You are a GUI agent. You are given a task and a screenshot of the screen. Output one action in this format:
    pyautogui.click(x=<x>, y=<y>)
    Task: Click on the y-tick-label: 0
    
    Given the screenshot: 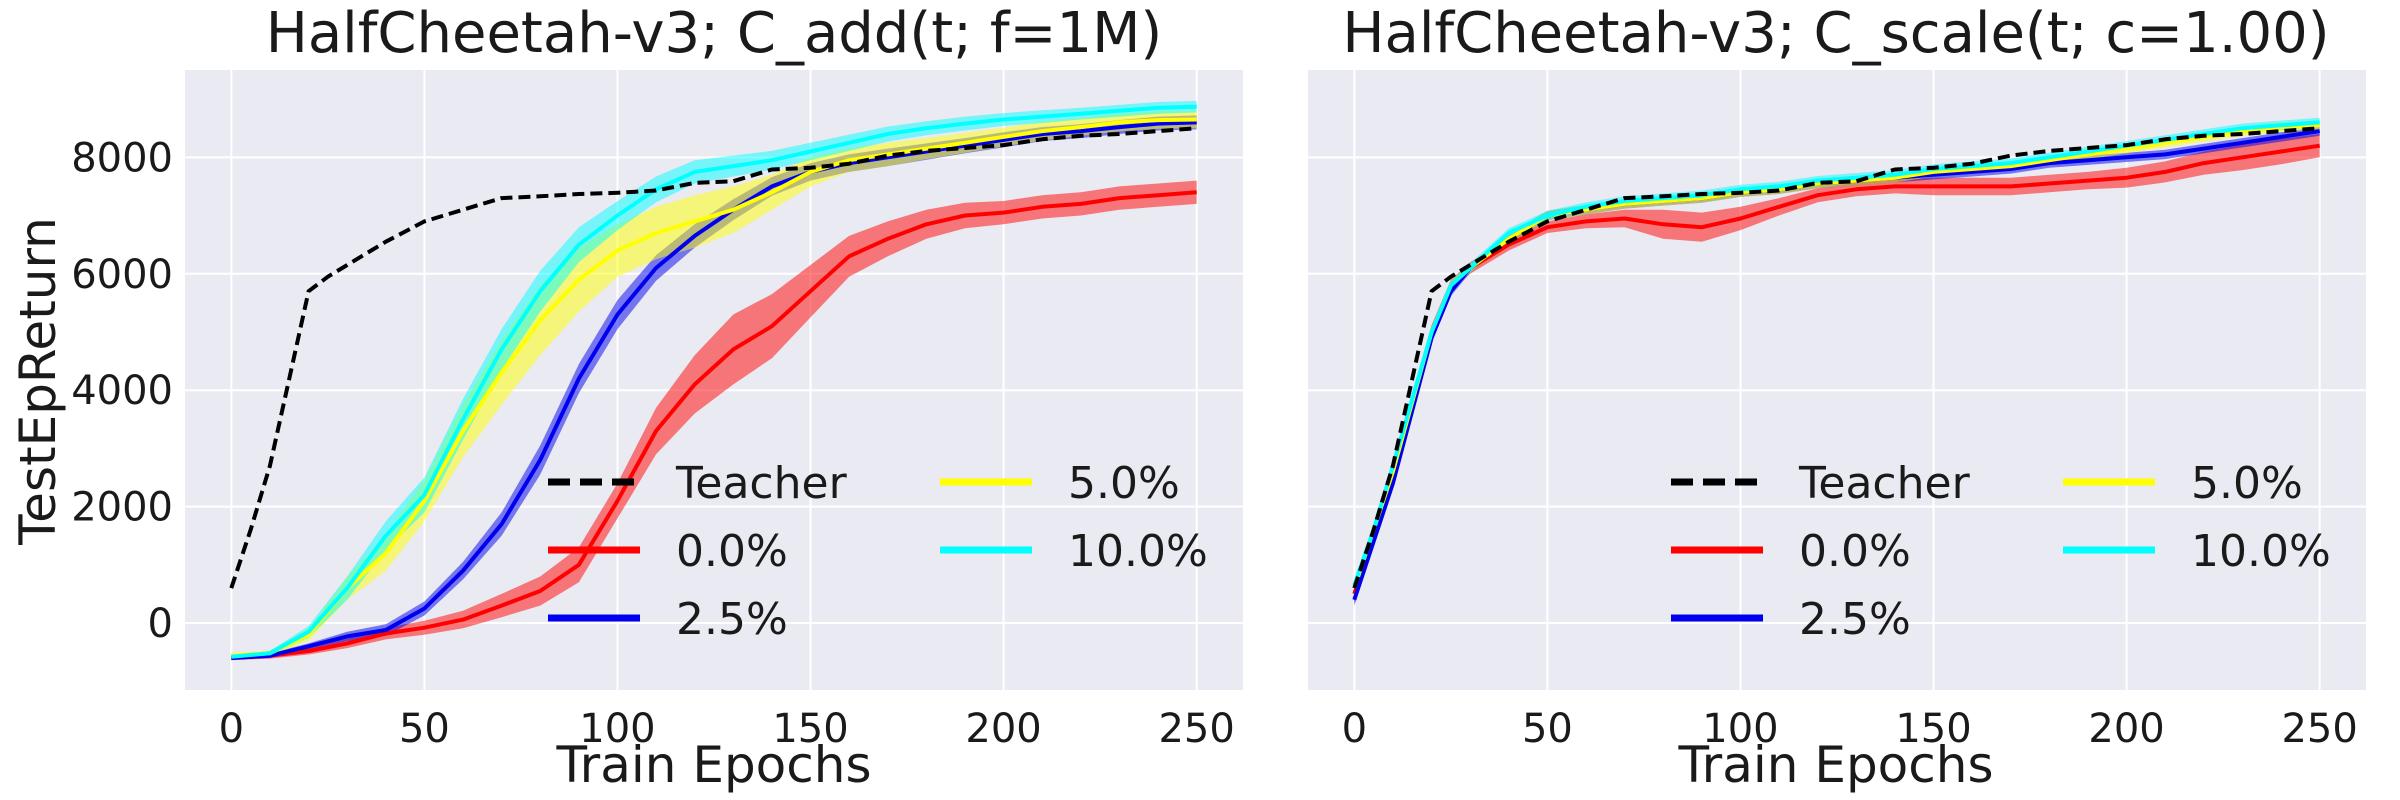 What is the action you would take?
    pyautogui.click(x=160, y=624)
    